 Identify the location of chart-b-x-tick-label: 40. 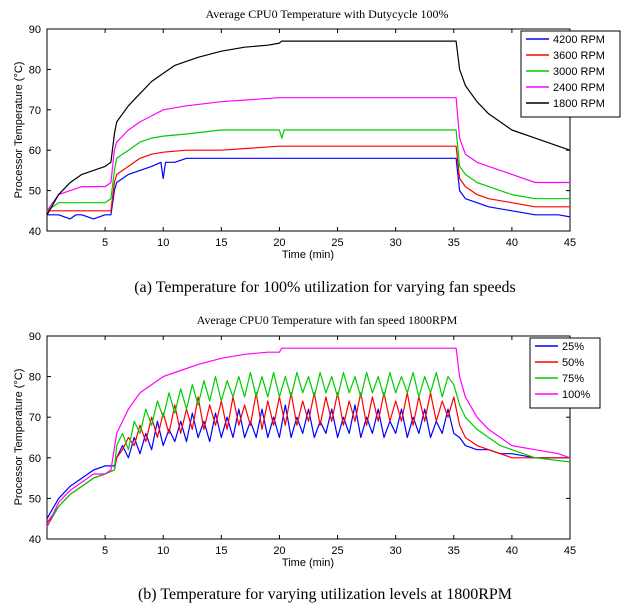
(512, 551).